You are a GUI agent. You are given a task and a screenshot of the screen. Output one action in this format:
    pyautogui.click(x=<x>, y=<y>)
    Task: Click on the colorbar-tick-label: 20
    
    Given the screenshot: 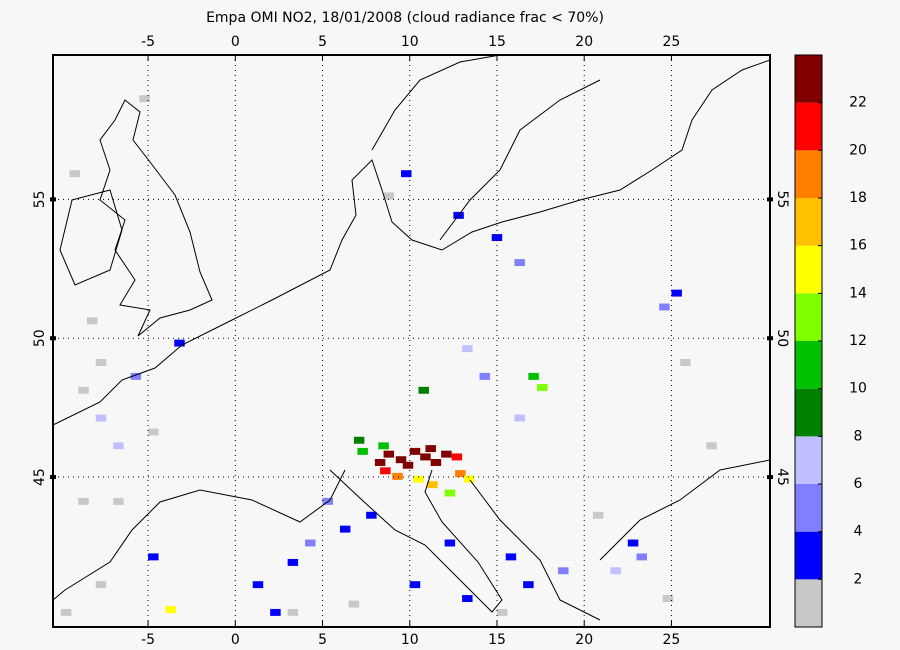 What is the action you would take?
    pyautogui.click(x=858, y=150)
    